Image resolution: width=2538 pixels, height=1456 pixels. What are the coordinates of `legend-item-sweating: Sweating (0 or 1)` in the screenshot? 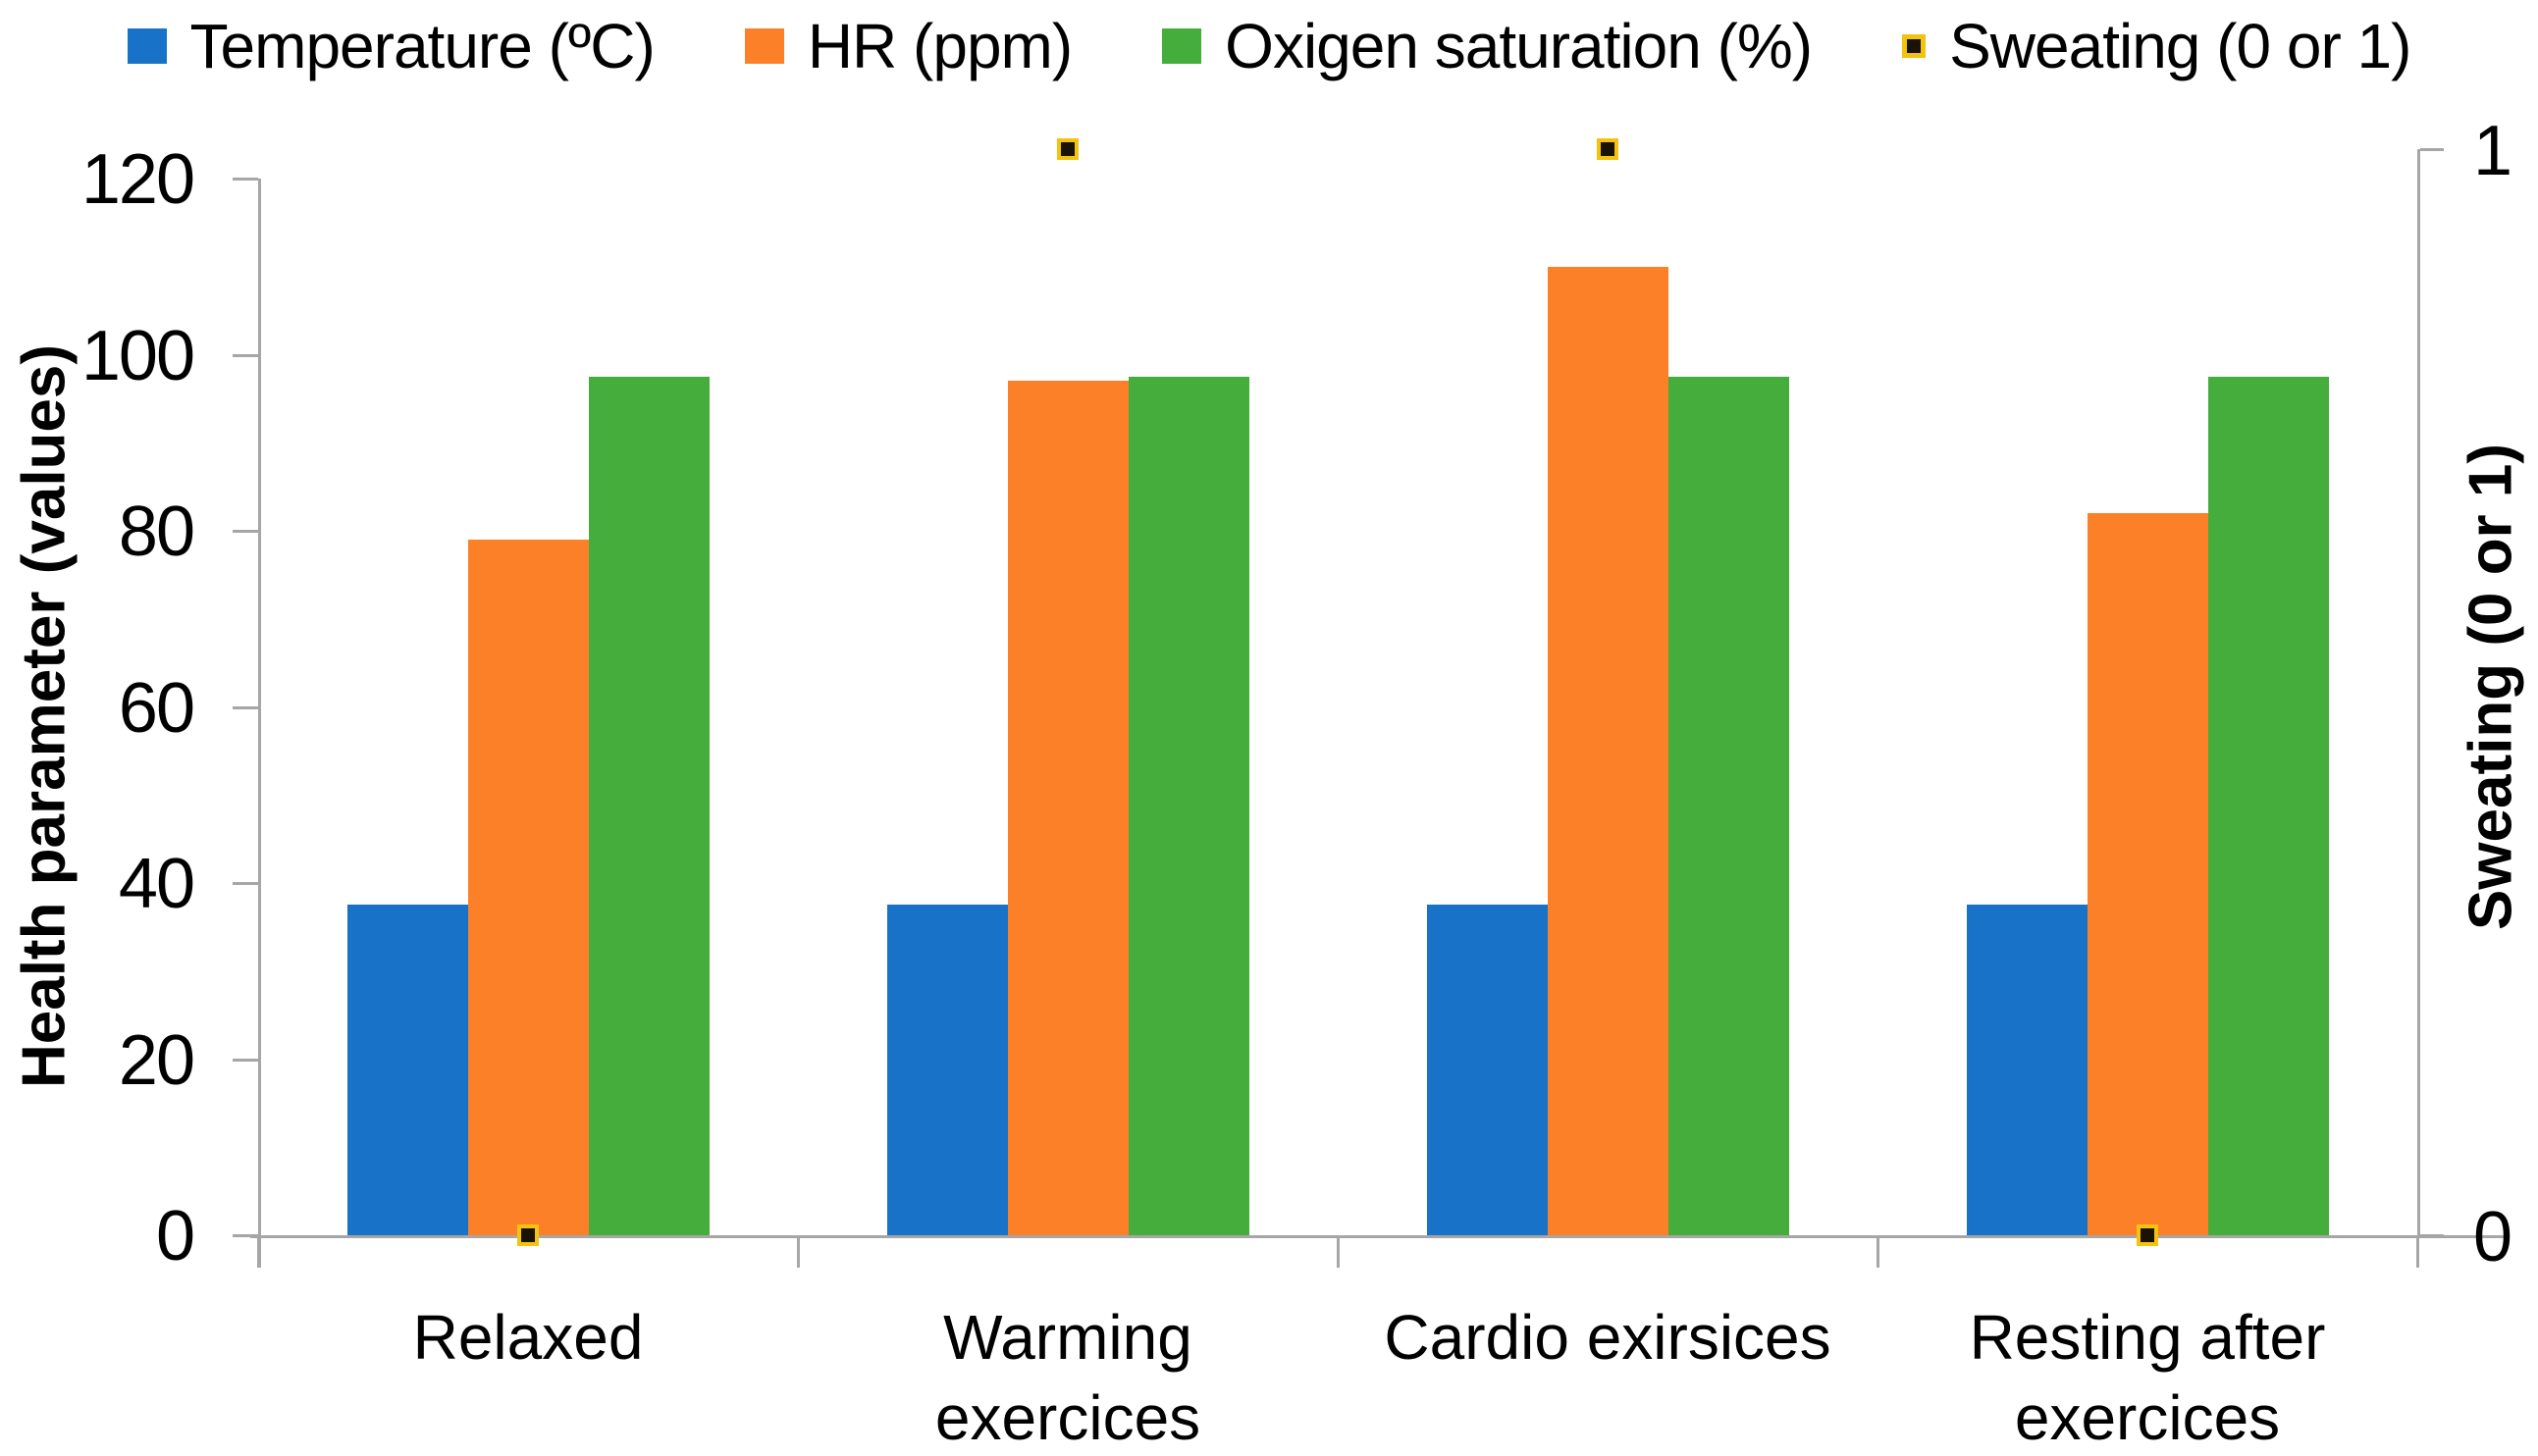 It's located at (2156, 46).